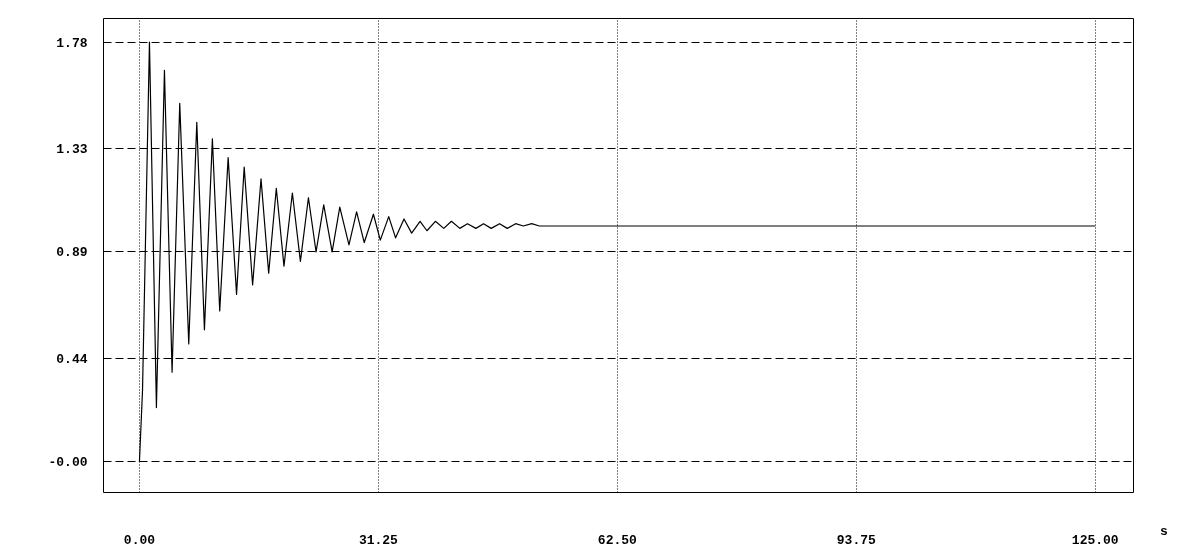 The height and width of the screenshot is (546, 1192). Describe the element at coordinates (1095, 539) in the screenshot. I see `x-tick-label: 125.00` at that location.